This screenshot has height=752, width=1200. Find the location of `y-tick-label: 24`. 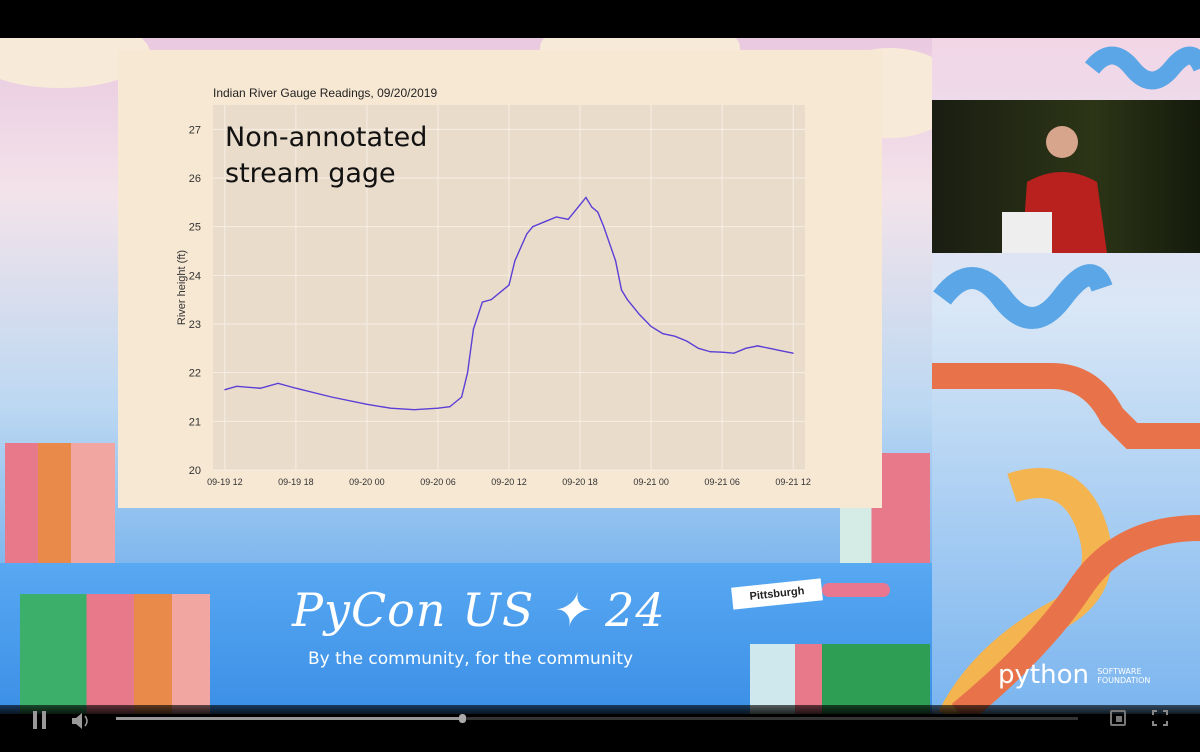

y-tick-label: 24 is located at coordinates (195, 276).